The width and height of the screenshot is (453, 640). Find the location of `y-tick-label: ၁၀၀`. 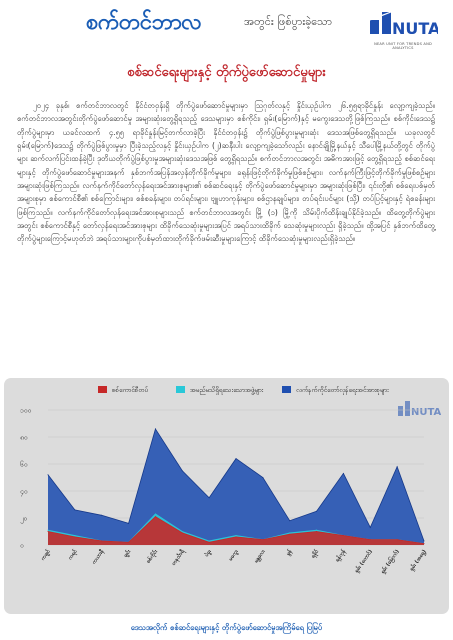

y-tick-label: ၁၀၀ is located at coordinates (26, 411).